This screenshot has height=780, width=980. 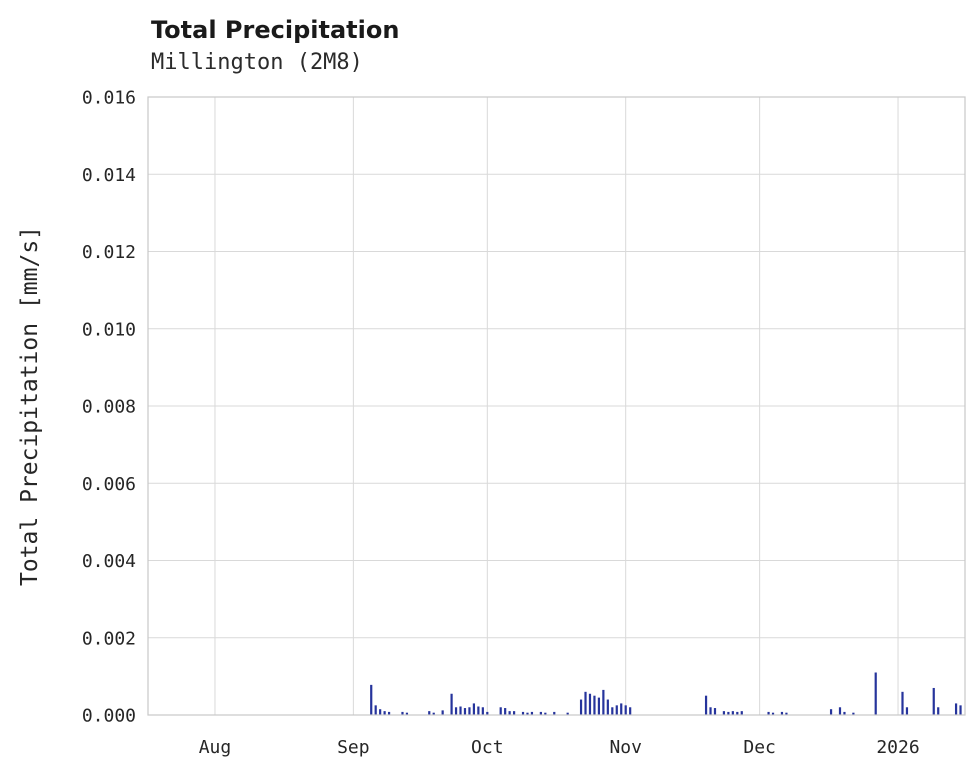 What do you see at coordinates (109, 638) in the screenshot?
I see `y-tick-label: 0.002` at bounding box center [109, 638].